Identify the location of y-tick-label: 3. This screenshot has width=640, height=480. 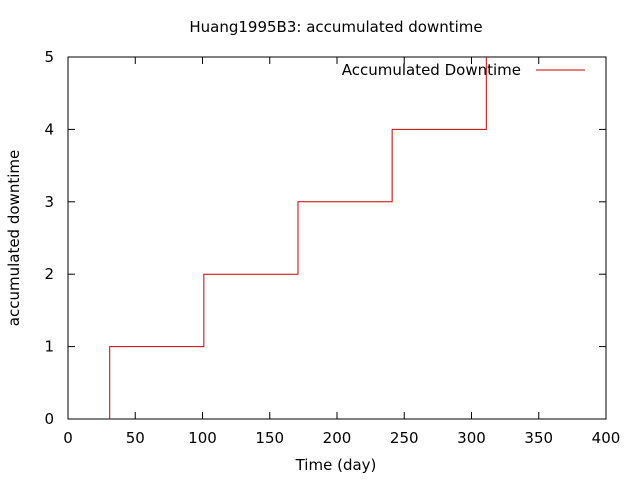
(49, 202).